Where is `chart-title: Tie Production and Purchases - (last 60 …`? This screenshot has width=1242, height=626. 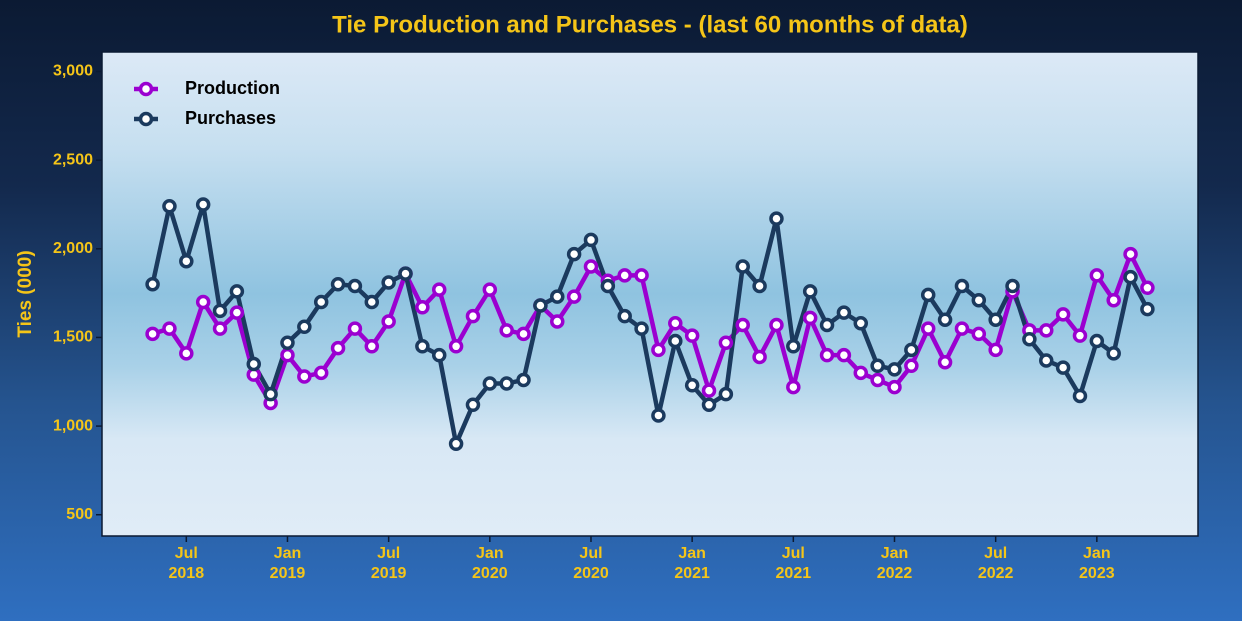 chart-title: Tie Production and Purchases - (last 60 … is located at coordinates (650, 24).